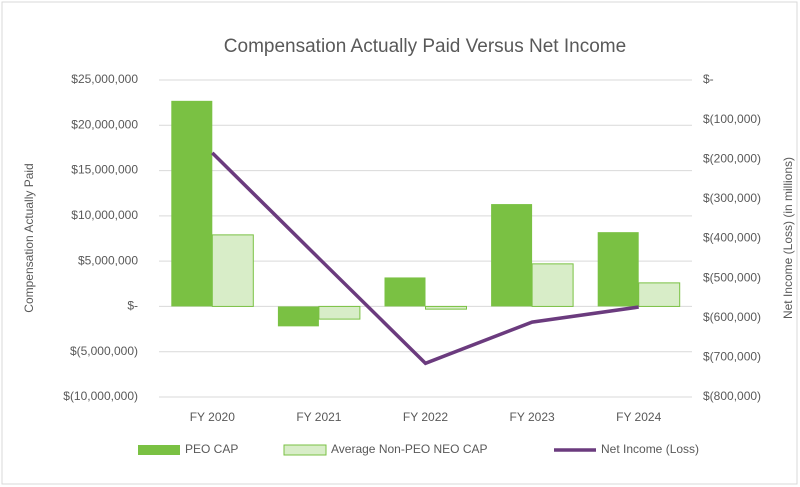 The width and height of the screenshot is (800, 487). What do you see at coordinates (732, 158) in the screenshot?
I see `y2-tick-label: $(200,000)` at bounding box center [732, 158].